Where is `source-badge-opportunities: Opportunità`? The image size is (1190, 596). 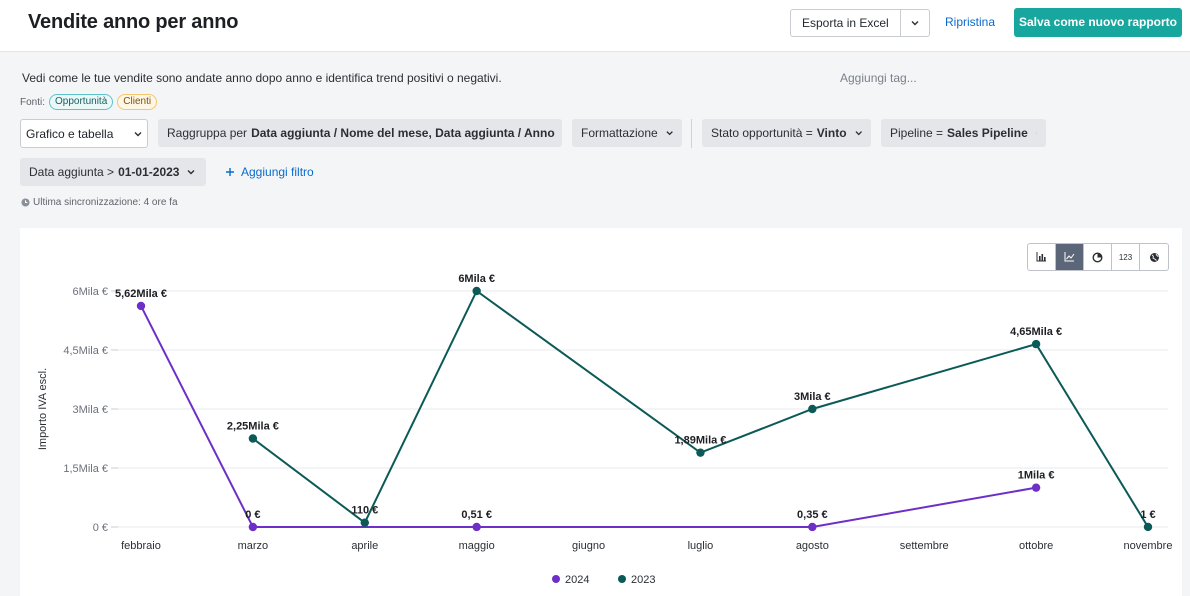 source-badge-opportunities: Opportunità is located at coordinates (81, 102).